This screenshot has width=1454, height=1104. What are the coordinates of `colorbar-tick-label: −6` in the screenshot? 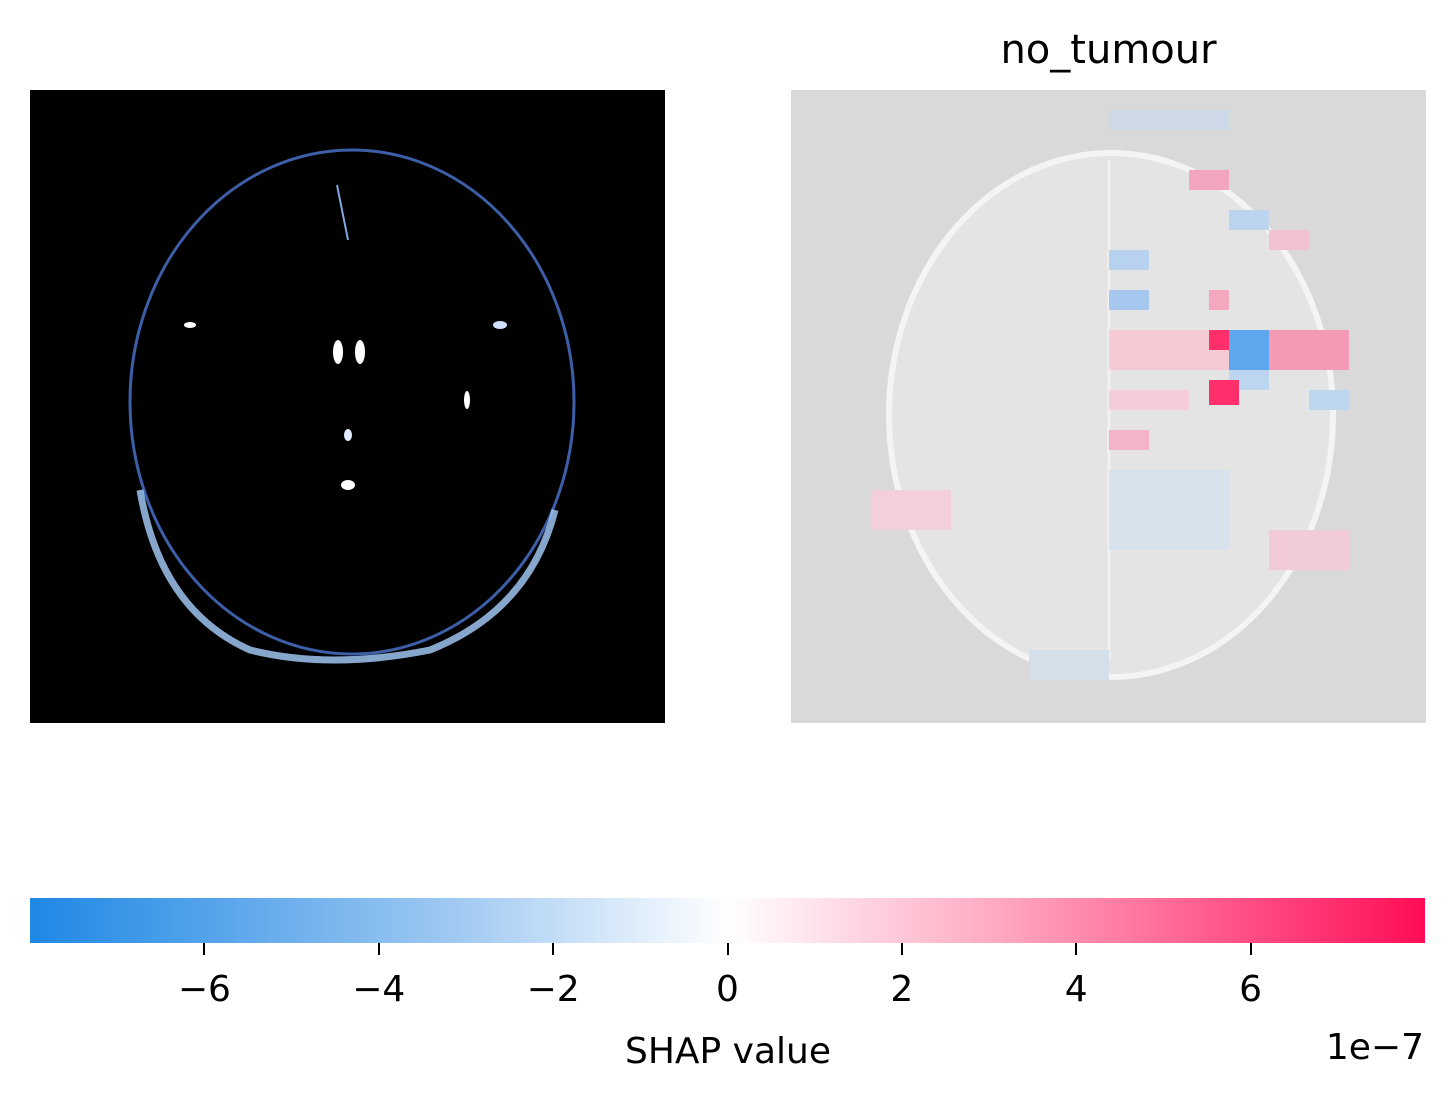 It's located at (204, 989).